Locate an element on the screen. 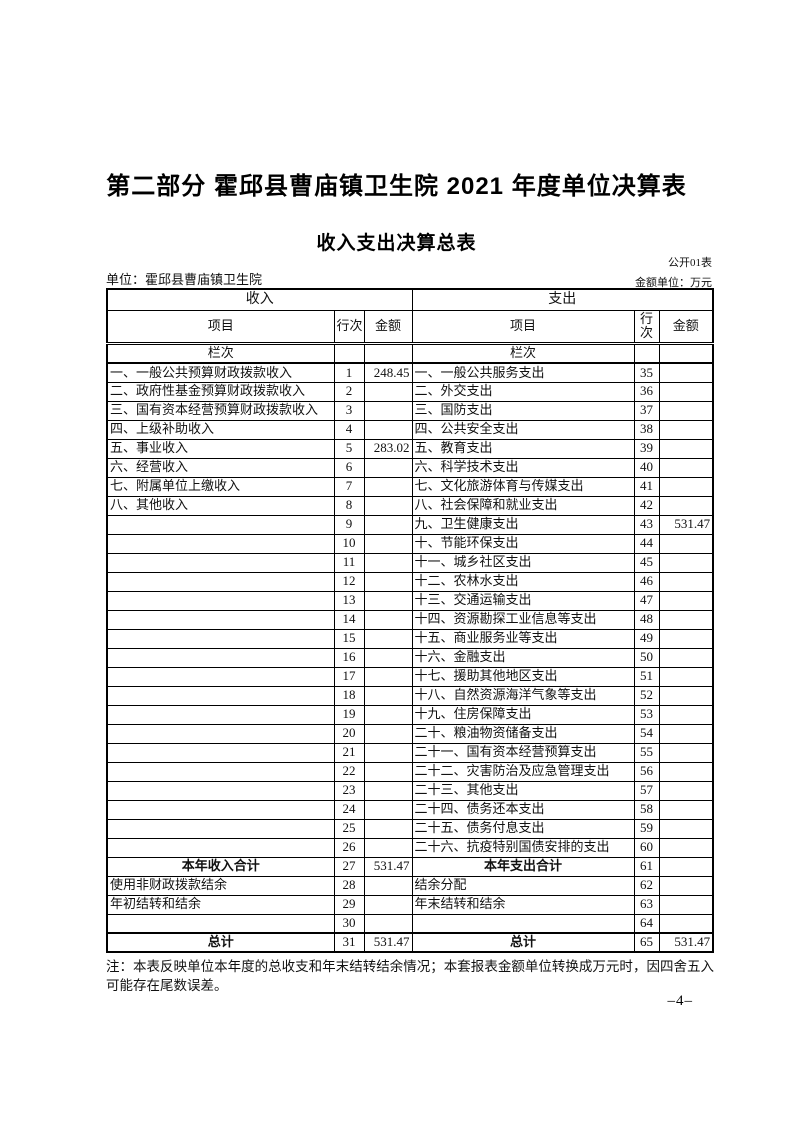 This screenshot has height=1122, width=793. table-row: 9 九、卫生健康支出 43 531.47 is located at coordinates (410, 524).